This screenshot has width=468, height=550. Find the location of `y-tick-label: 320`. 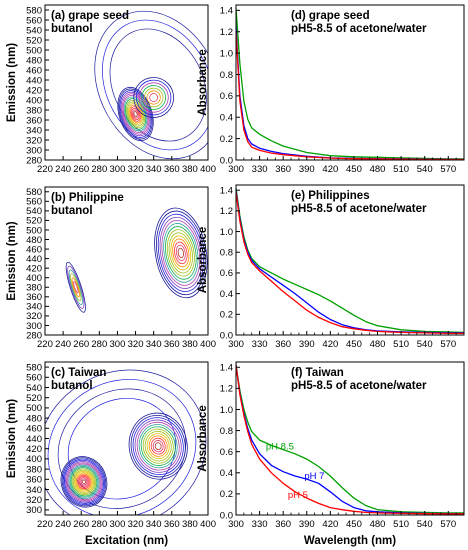

y-tick-label: 320 is located at coordinates (34, 316).